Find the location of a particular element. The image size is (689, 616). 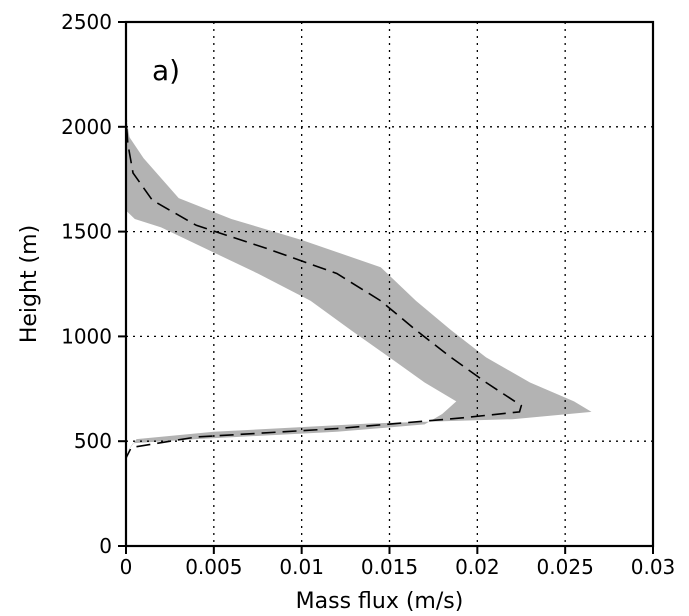

y-axis-title: Height (m) is located at coordinates (29, 284).